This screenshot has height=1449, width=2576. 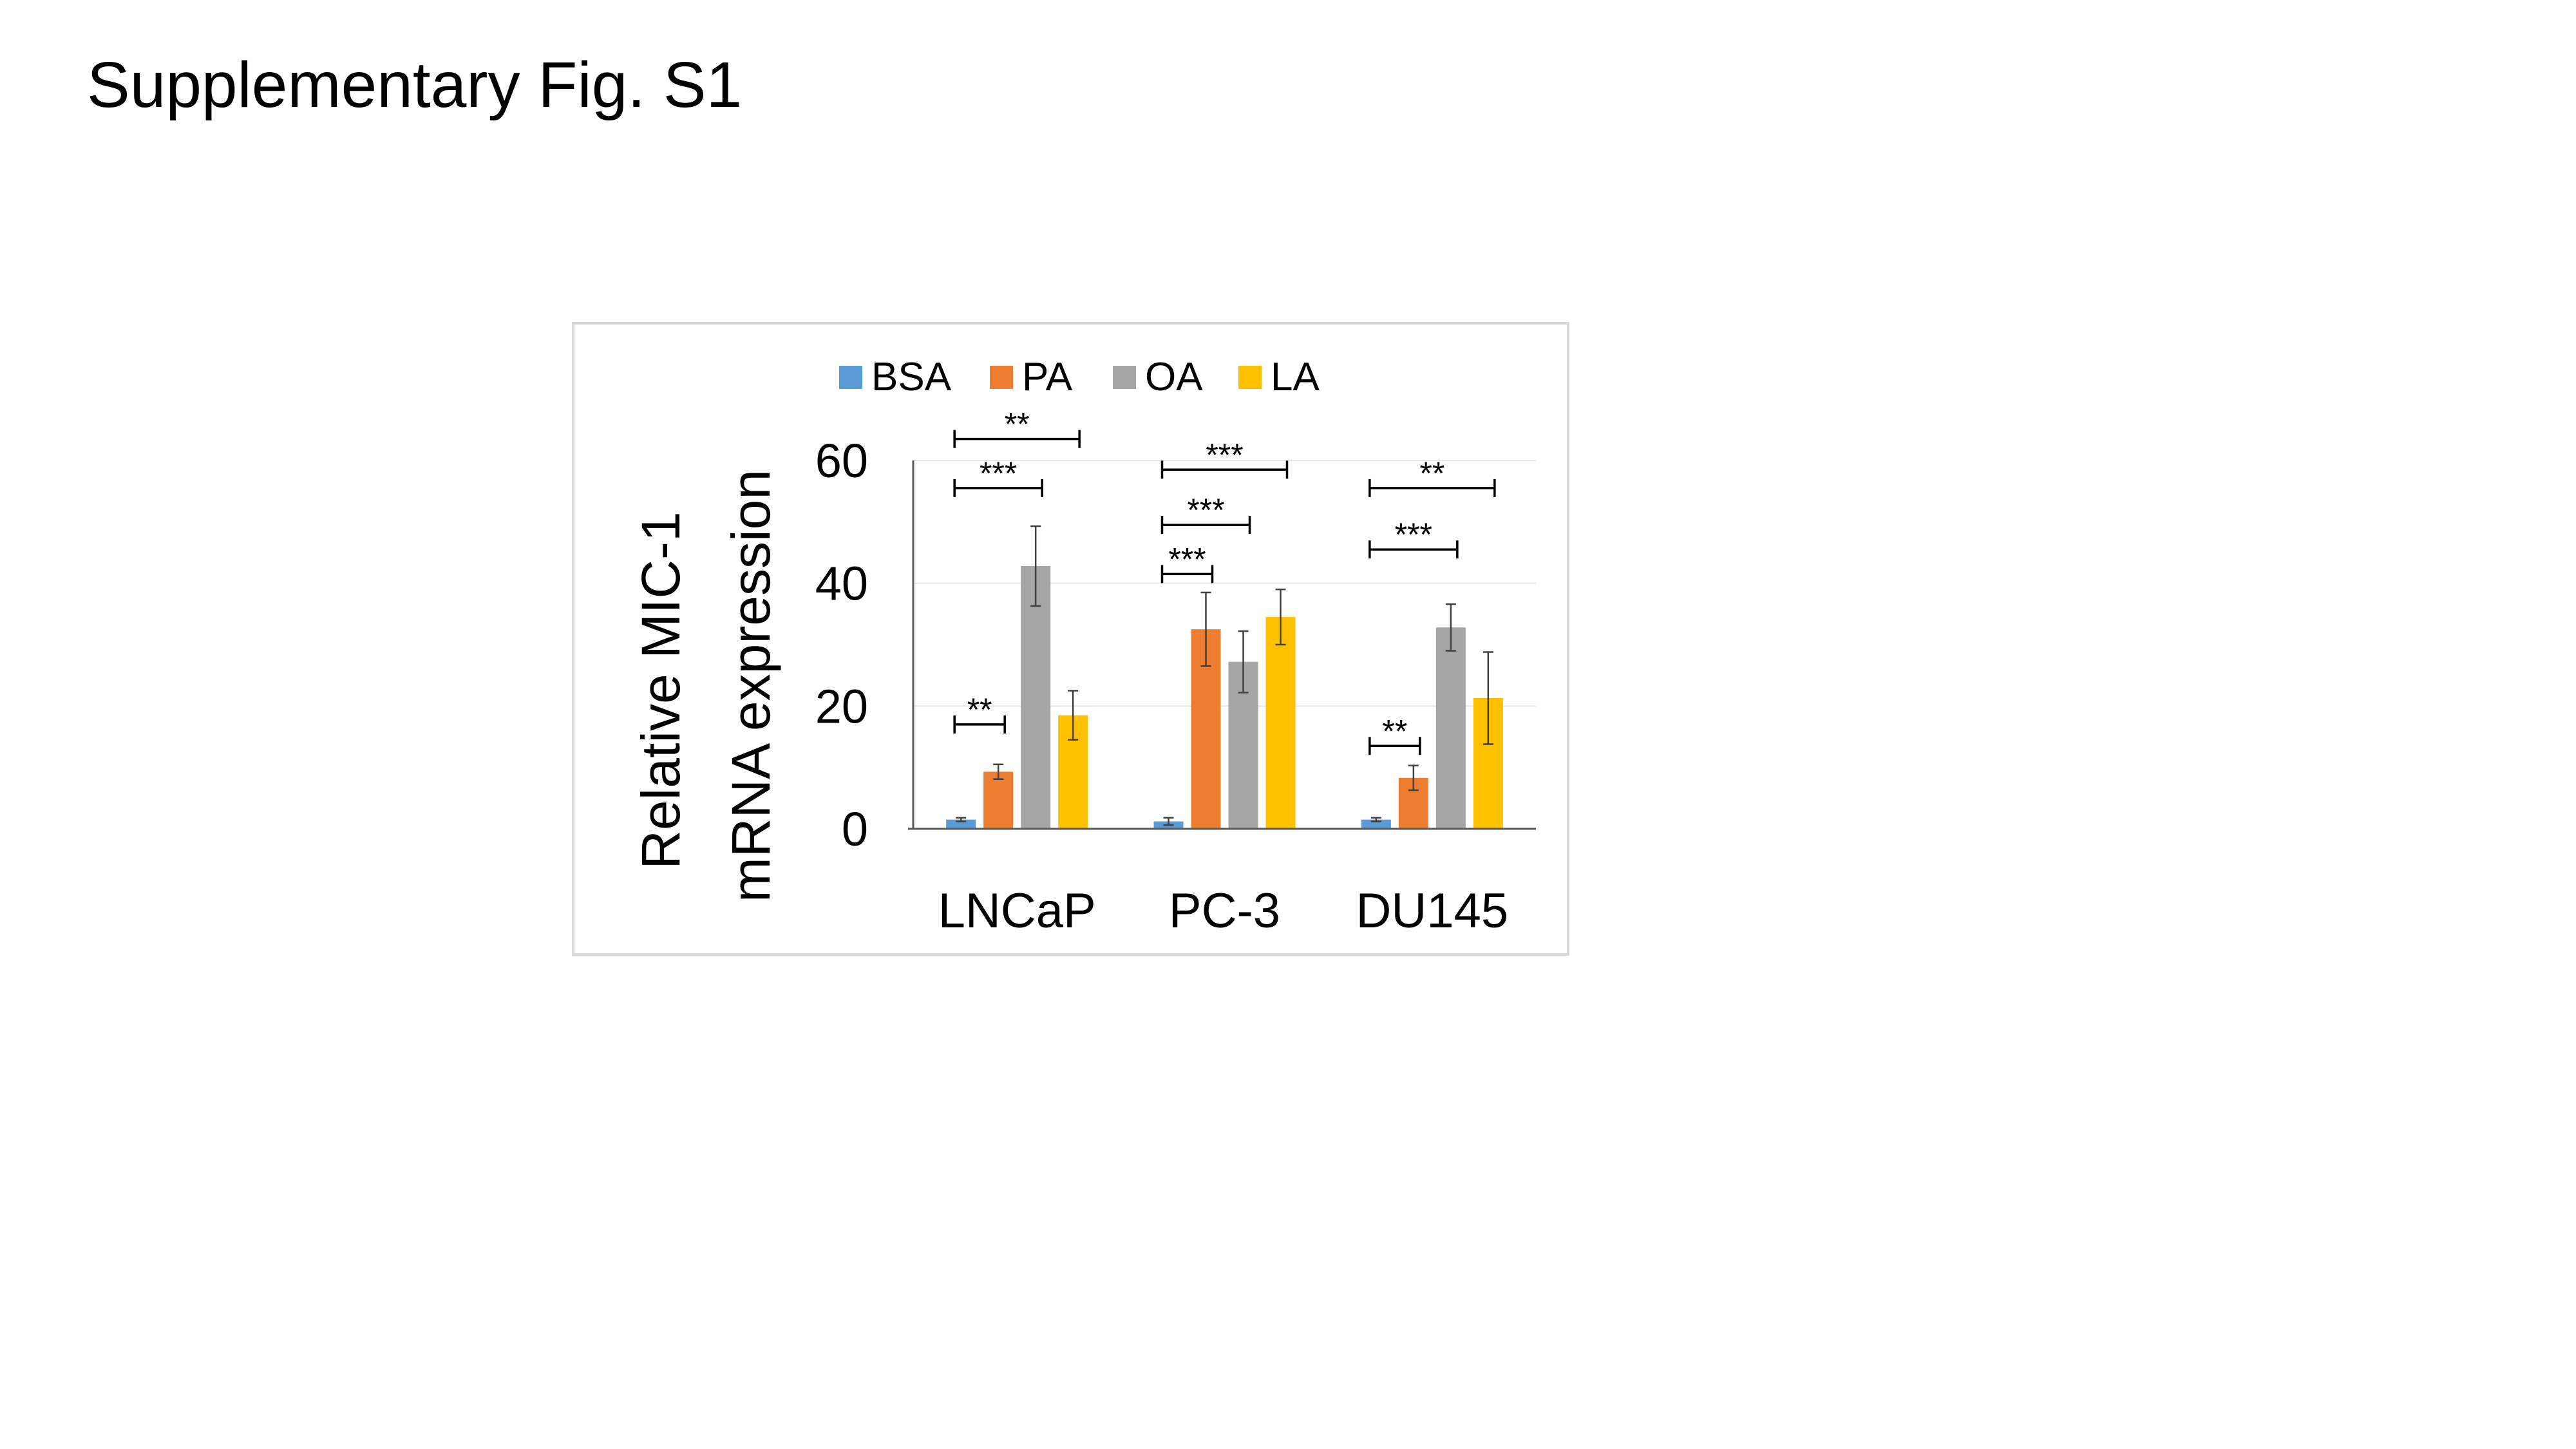 I want to click on bars, so click(x=1224, y=697).